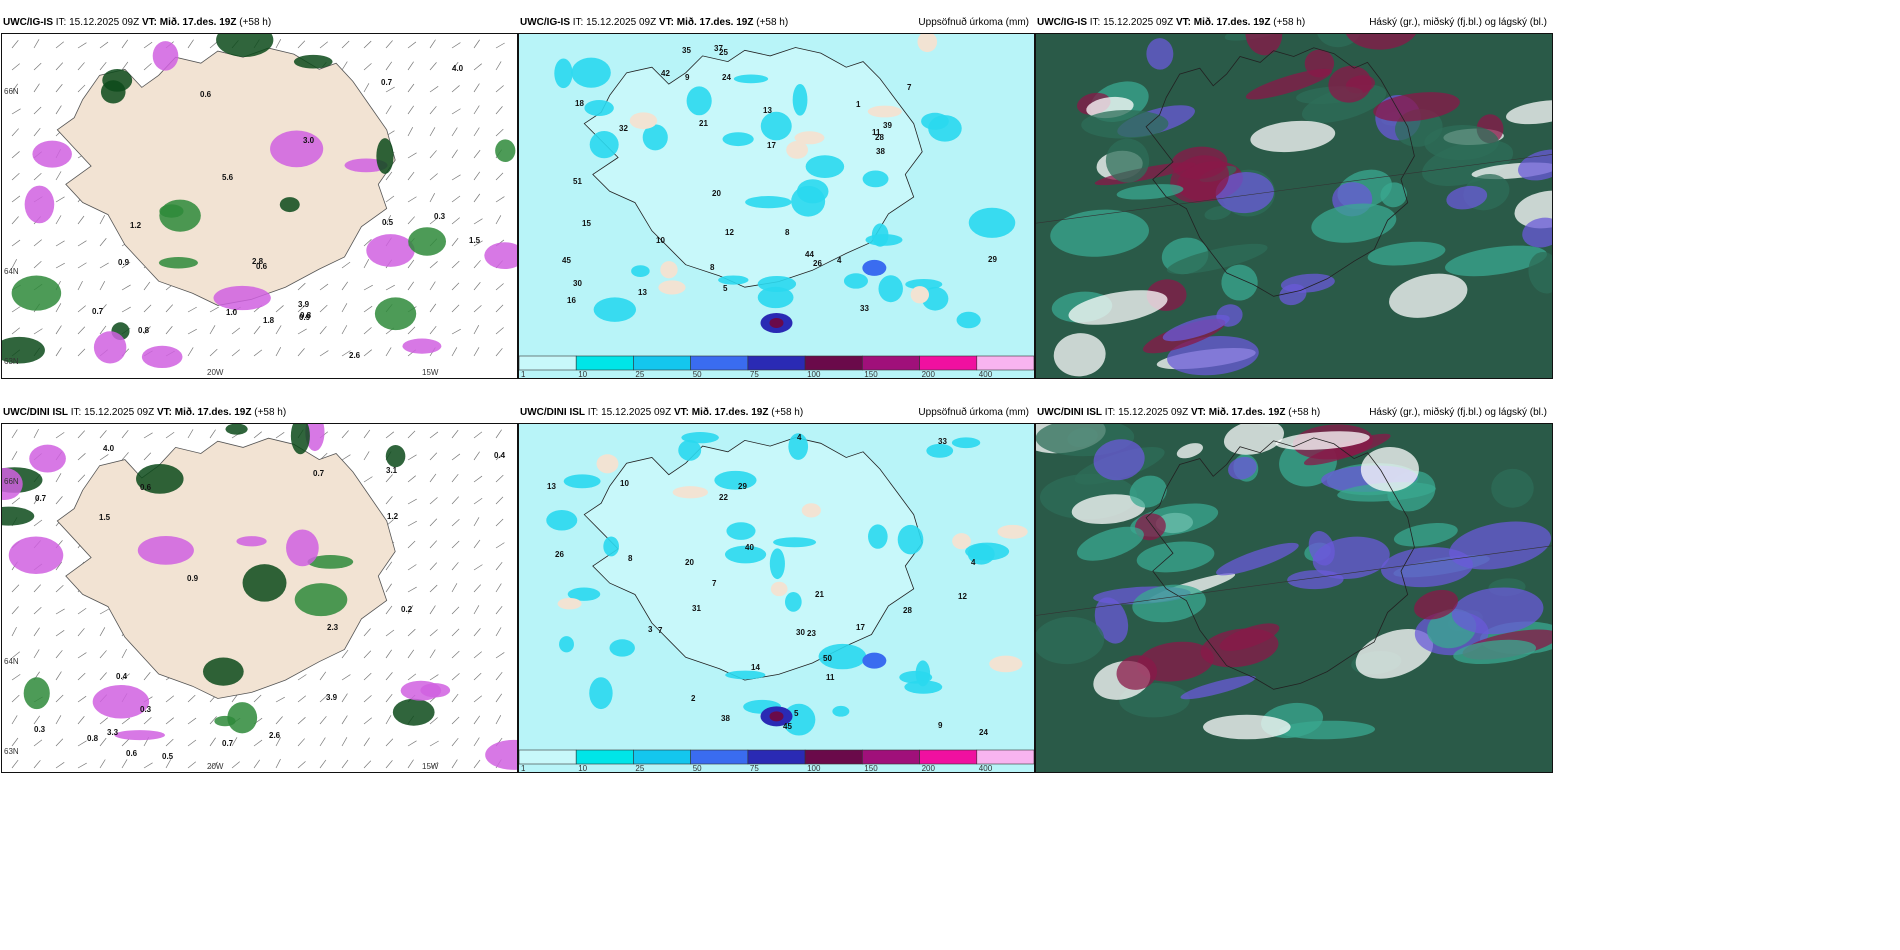 The width and height of the screenshot is (1900, 950). What do you see at coordinates (1012, 531) in the screenshot?
I see `dry-area` at bounding box center [1012, 531].